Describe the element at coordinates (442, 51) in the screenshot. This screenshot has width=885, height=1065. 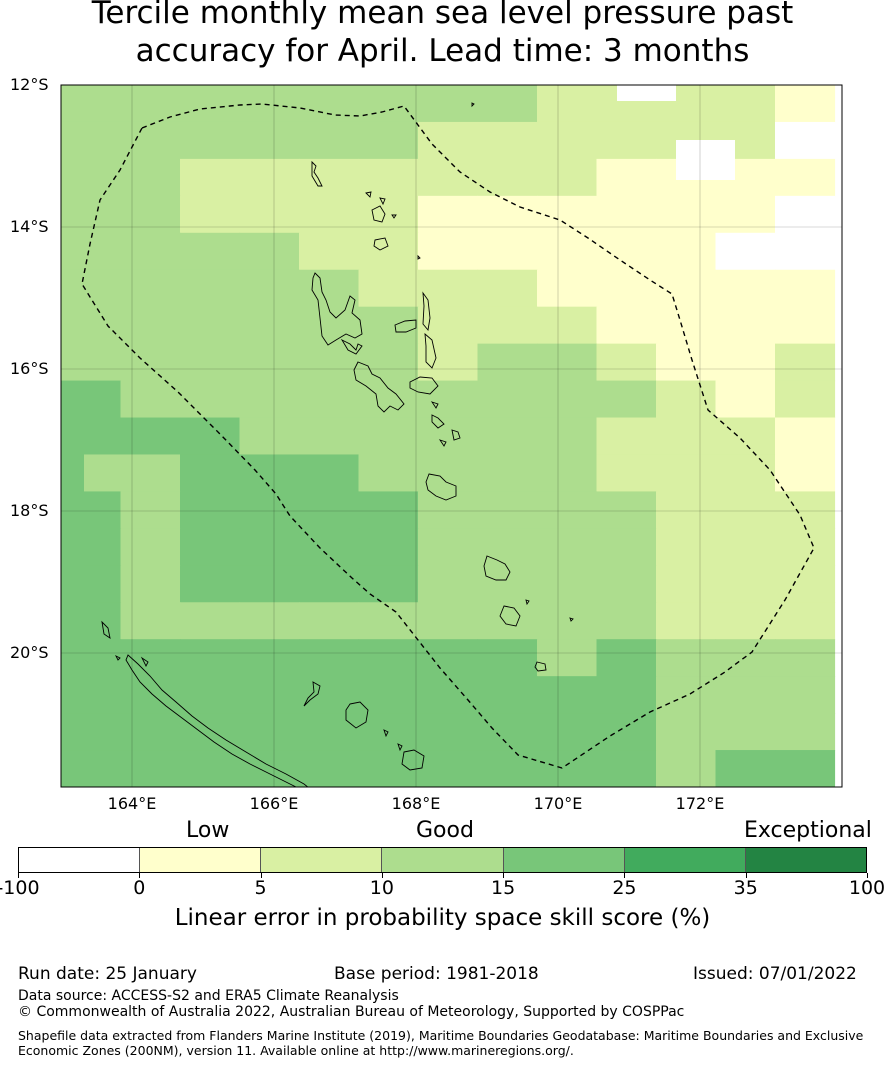
I see `title-line-2: accuracy for April. Lead time: 3 months` at that location.